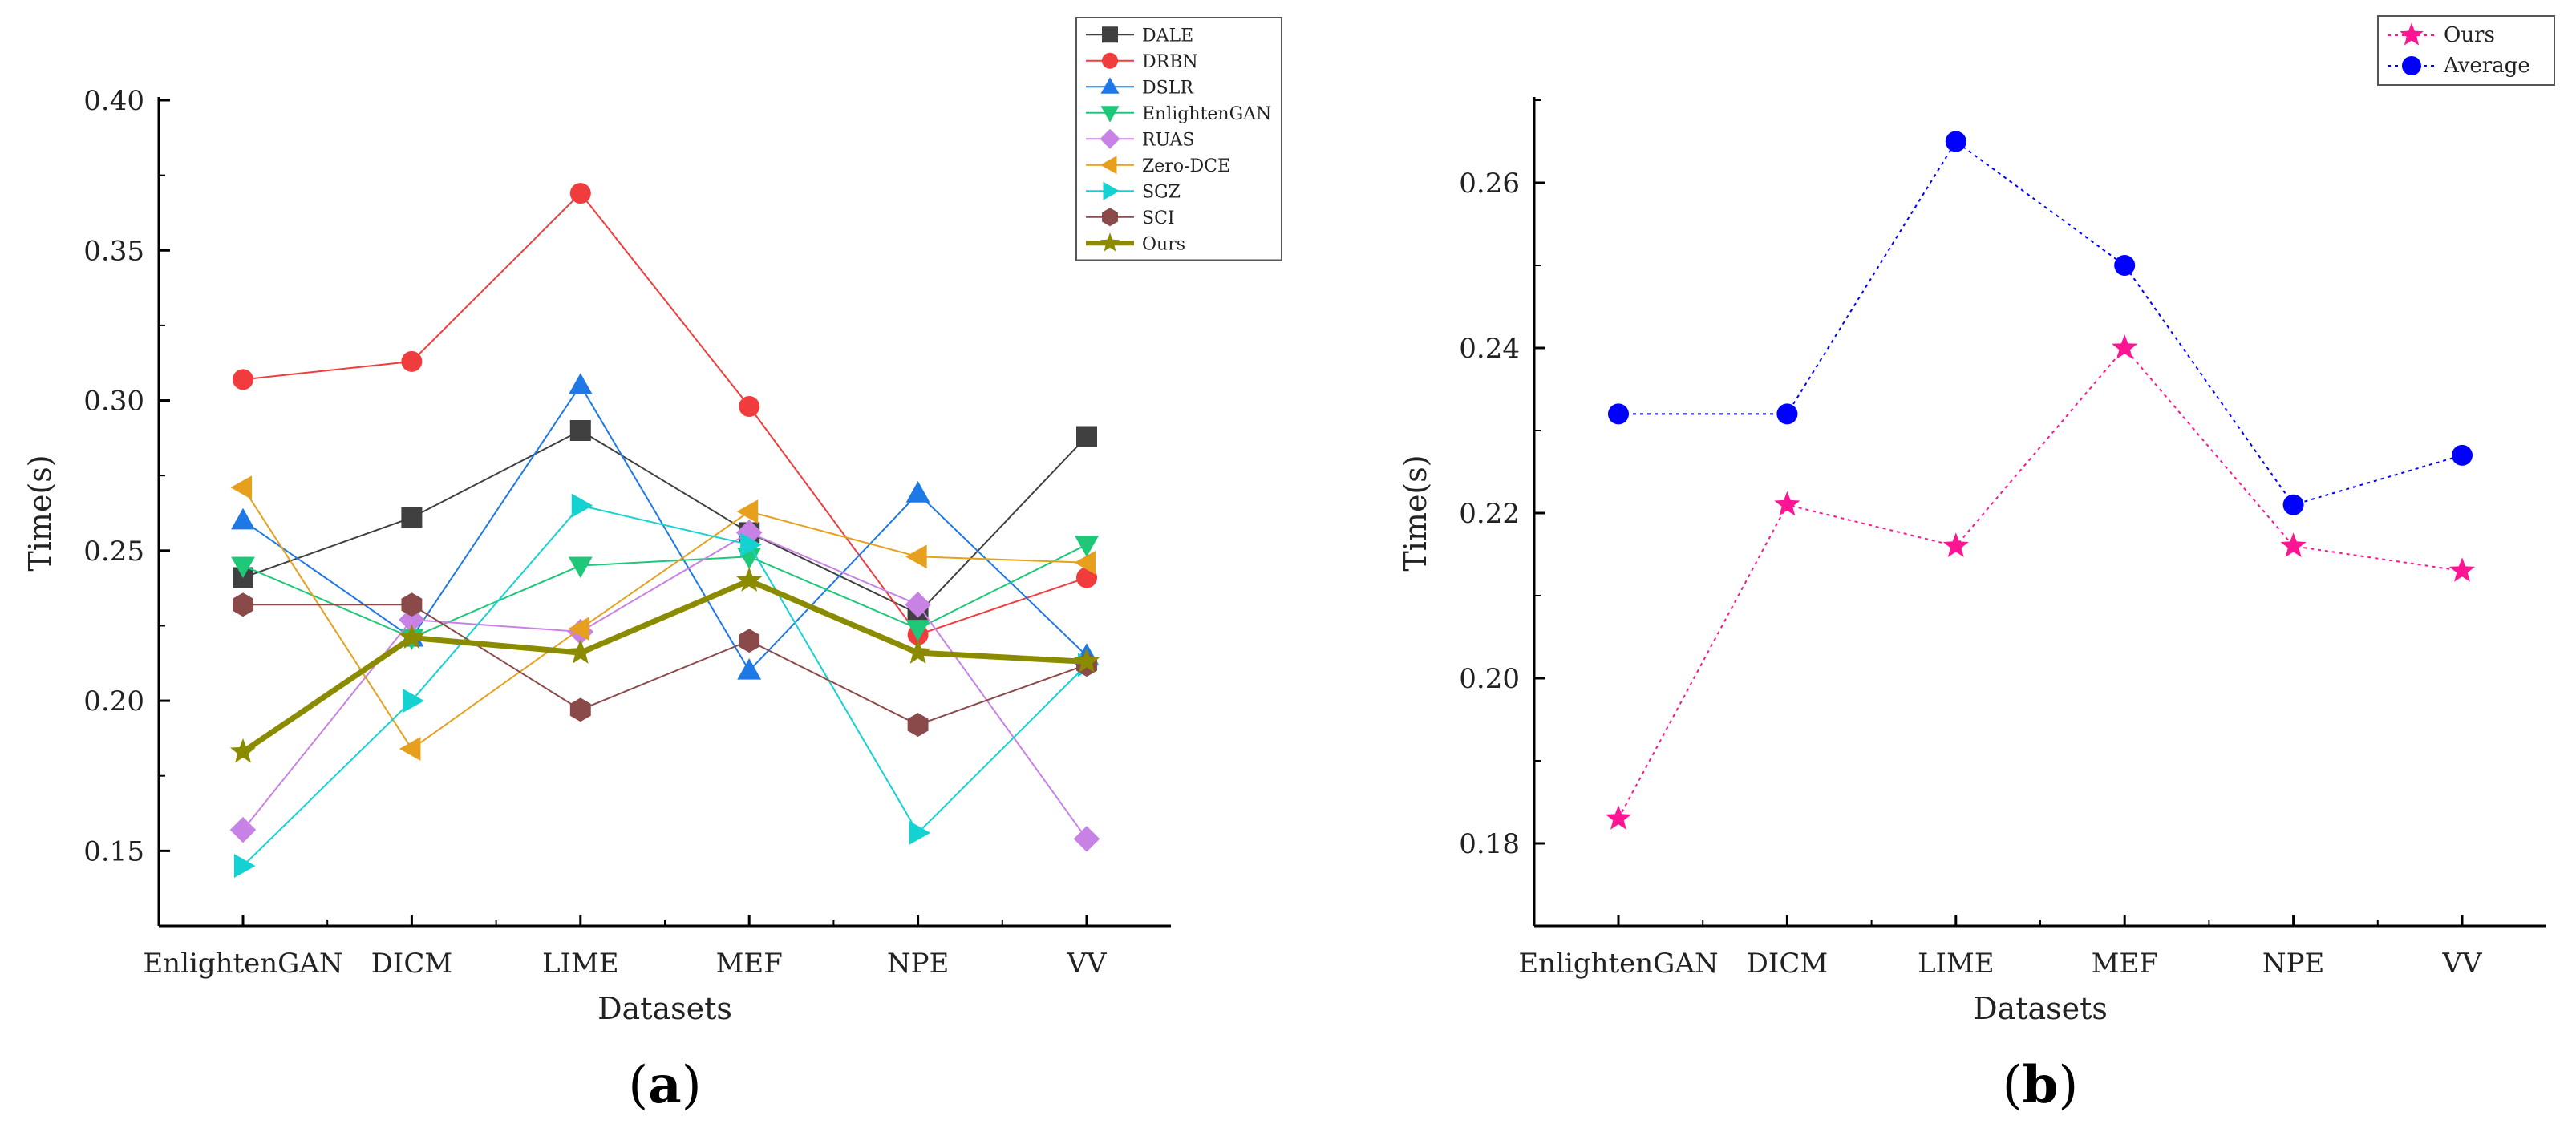 This screenshot has height=1128, width=2576. Describe the element at coordinates (113, 101) in the screenshot. I see `y-tick-label: 0.40` at that location.